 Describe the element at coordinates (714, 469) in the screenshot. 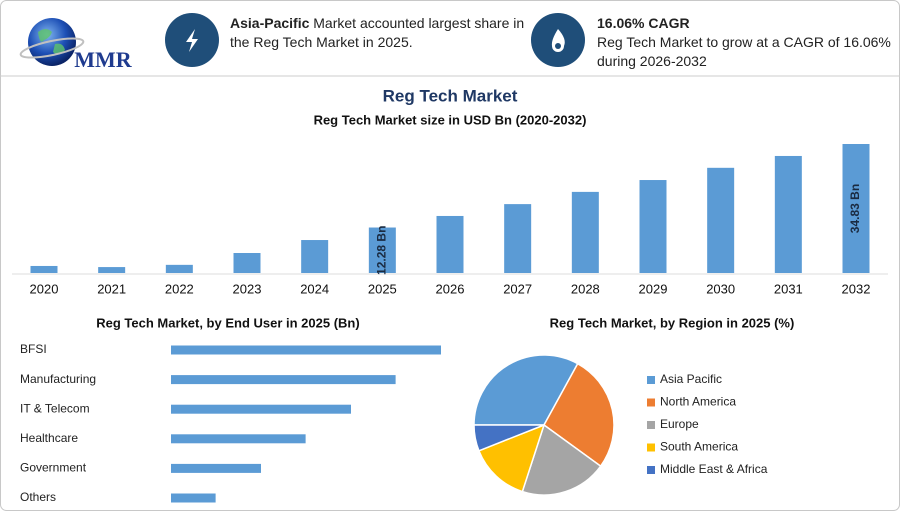

I see `legend-label: Middle East & Africa` at that location.